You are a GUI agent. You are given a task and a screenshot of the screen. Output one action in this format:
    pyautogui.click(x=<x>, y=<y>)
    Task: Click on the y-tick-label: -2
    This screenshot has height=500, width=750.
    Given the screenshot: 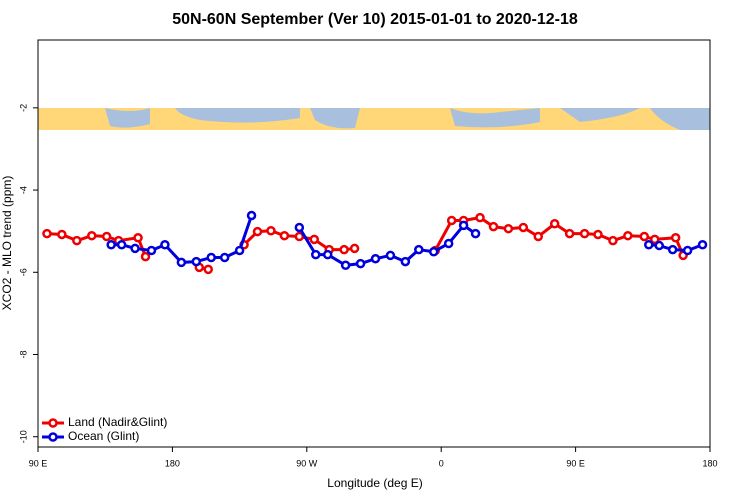 What is the action you would take?
    pyautogui.click(x=23, y=108)
    